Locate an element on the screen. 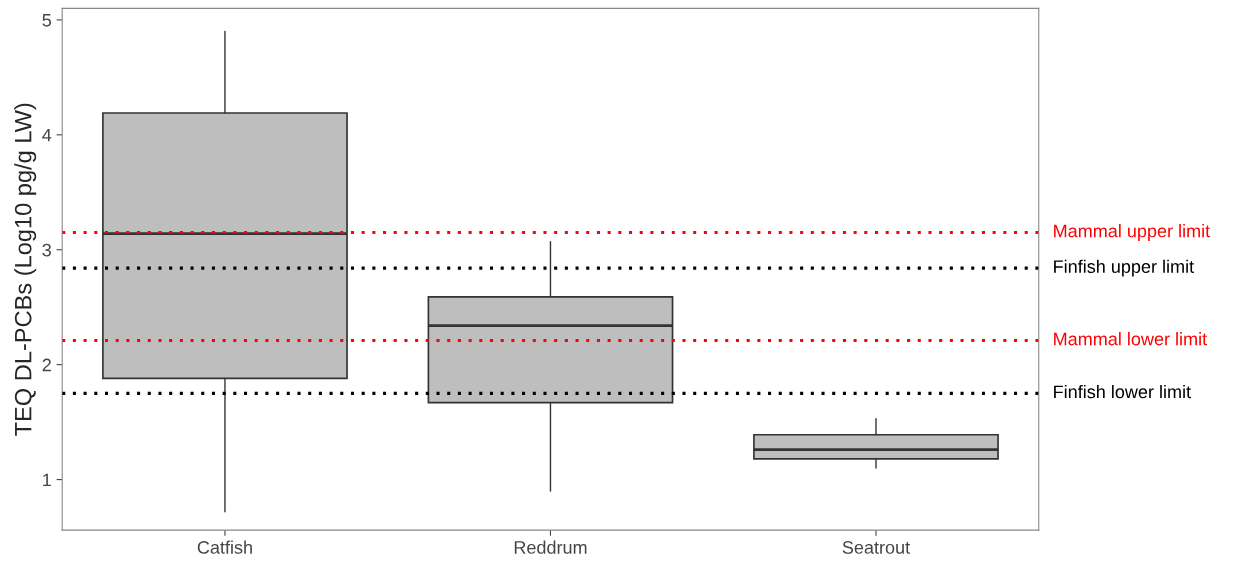  y-tick-label: 1 is located at coordinates (47, 480).